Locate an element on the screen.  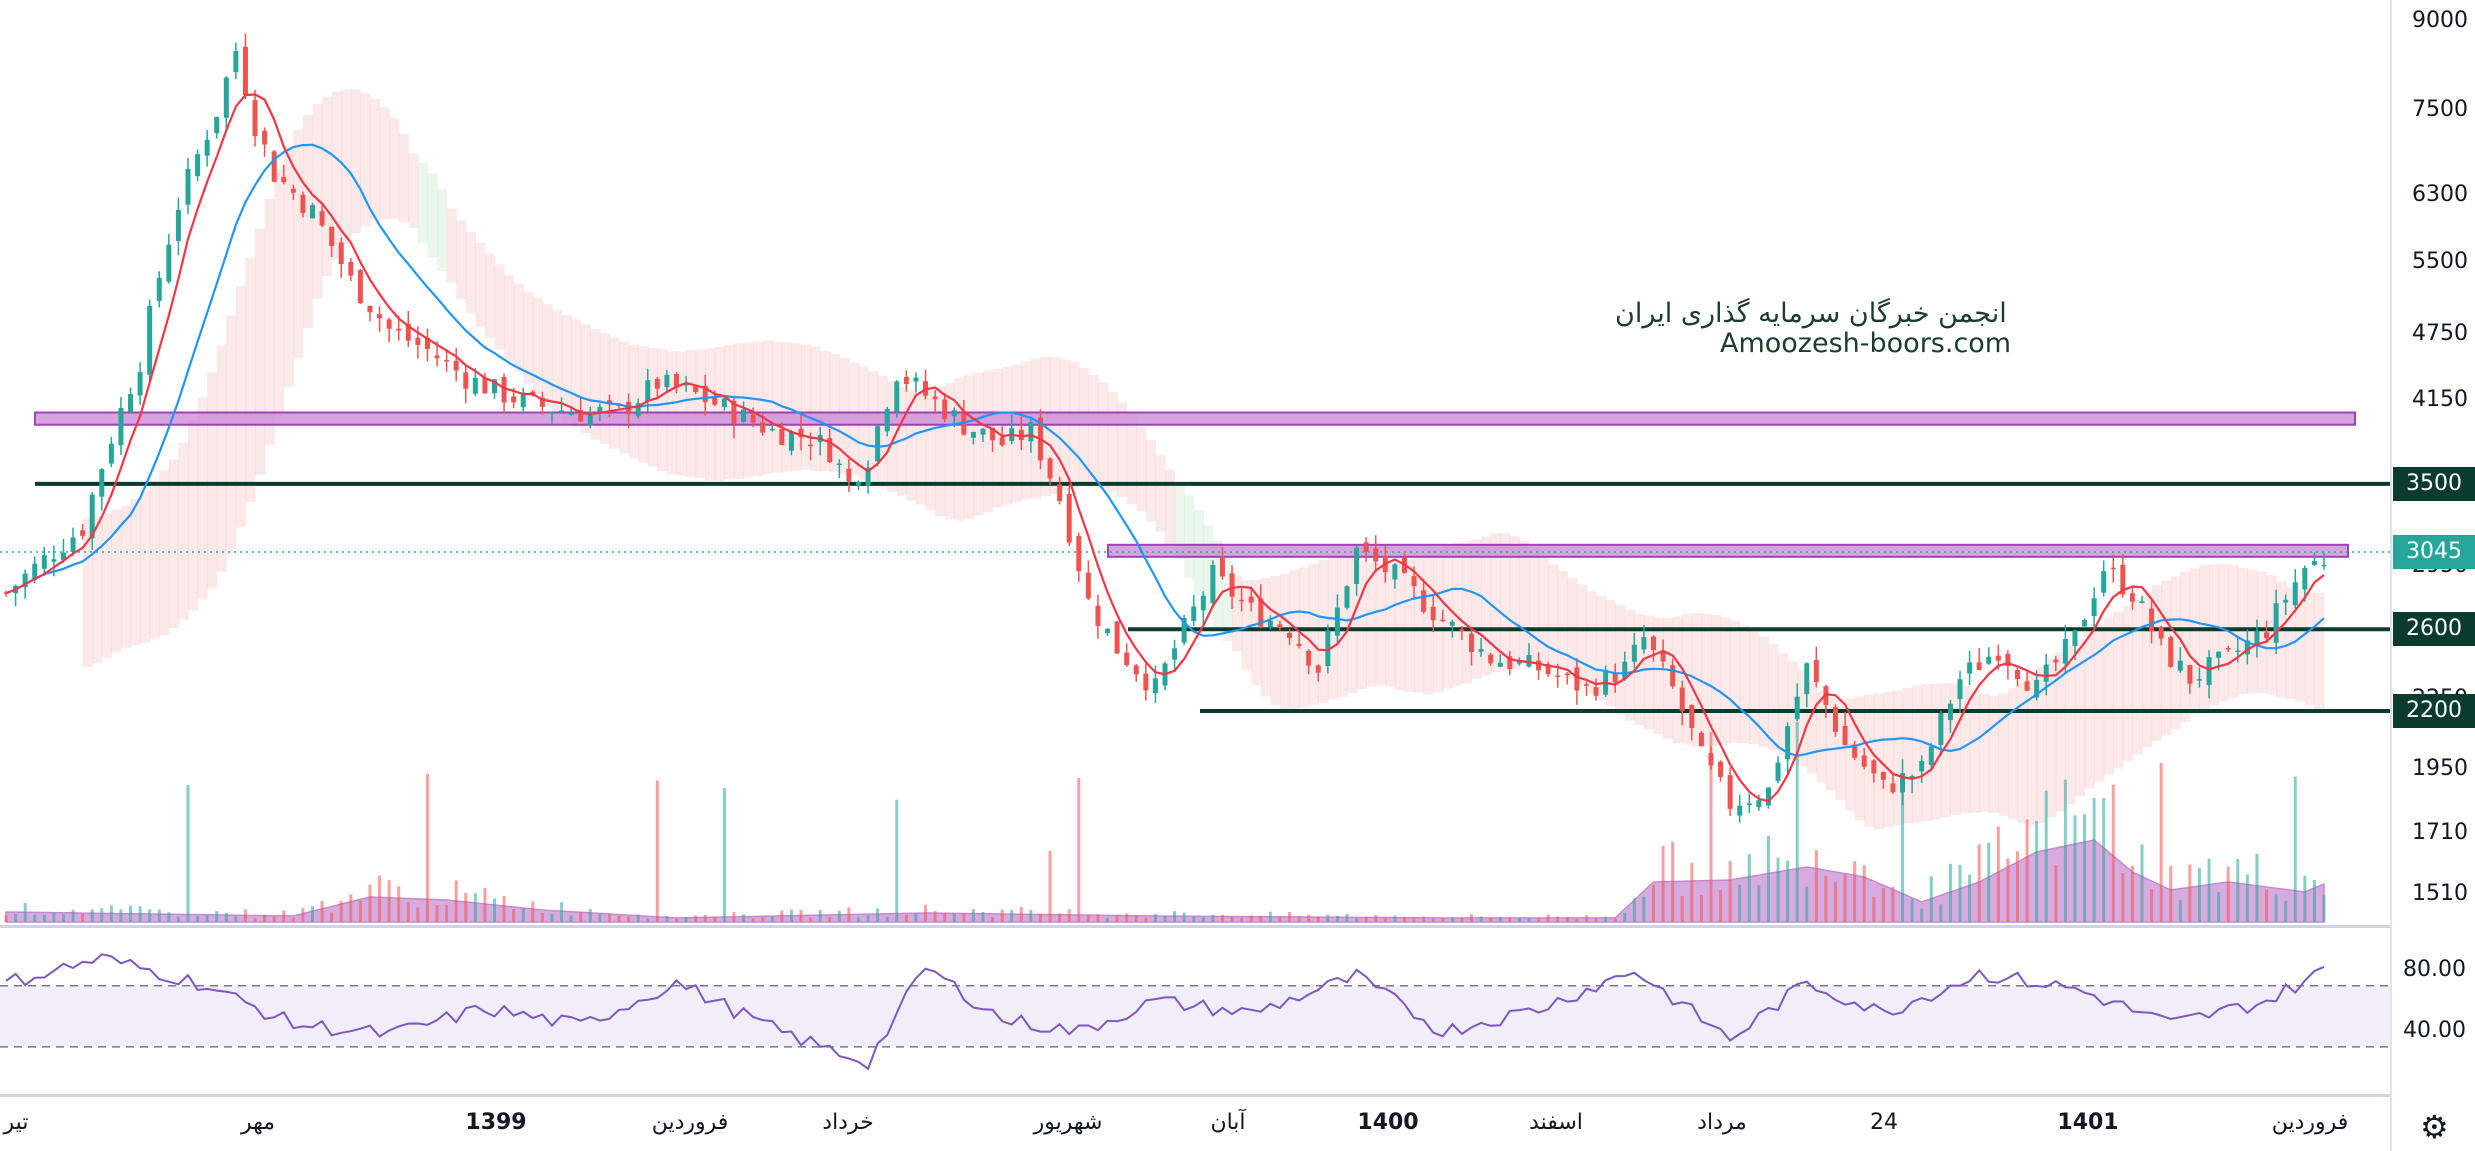
rsi-pane is located at coordinates (1195, 1012).